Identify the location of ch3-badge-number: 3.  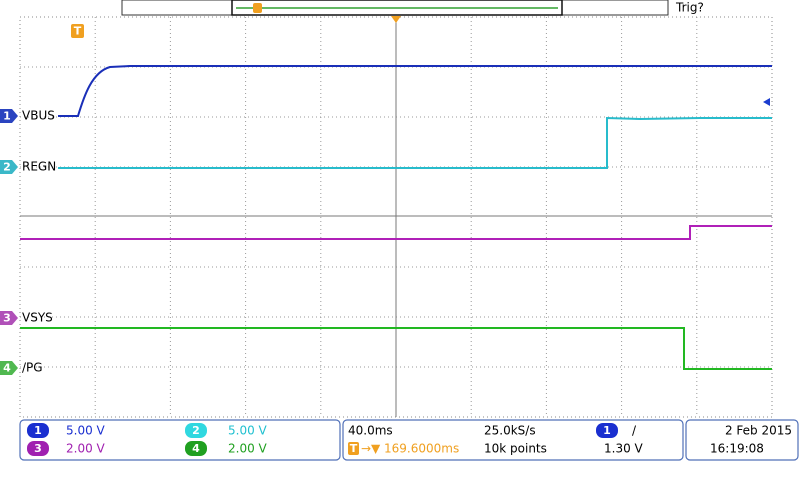
(38, 448).